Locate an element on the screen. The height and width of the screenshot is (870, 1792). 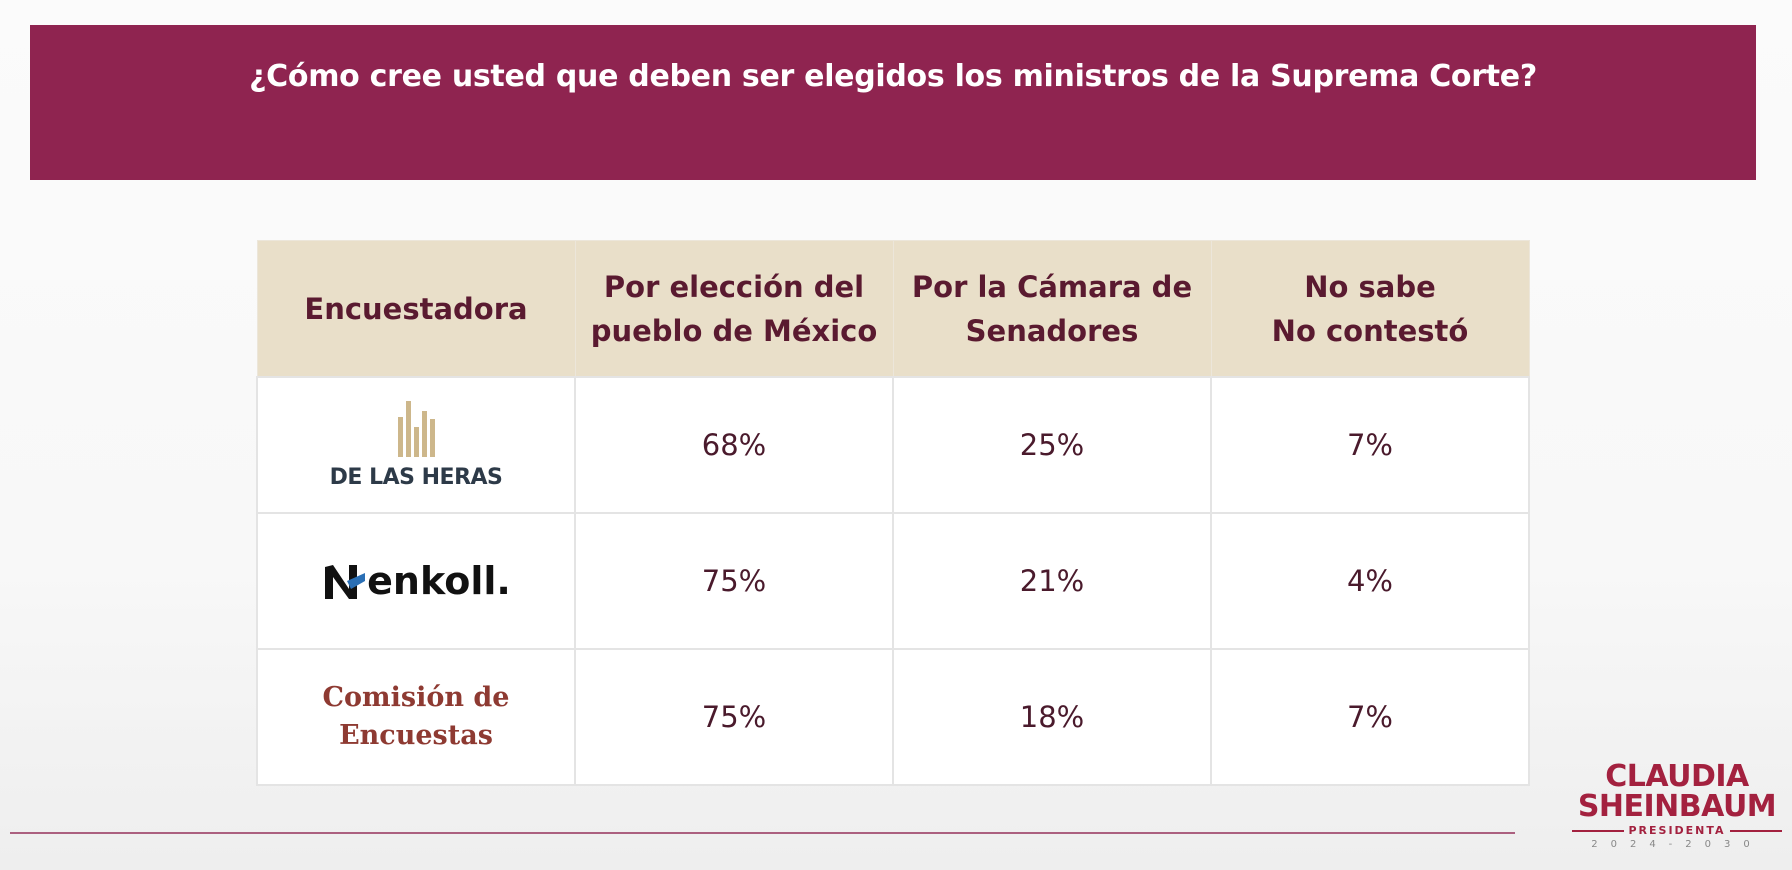
table-row: enkoll. 75% 21% 4% is located at coordinates (893, 581).